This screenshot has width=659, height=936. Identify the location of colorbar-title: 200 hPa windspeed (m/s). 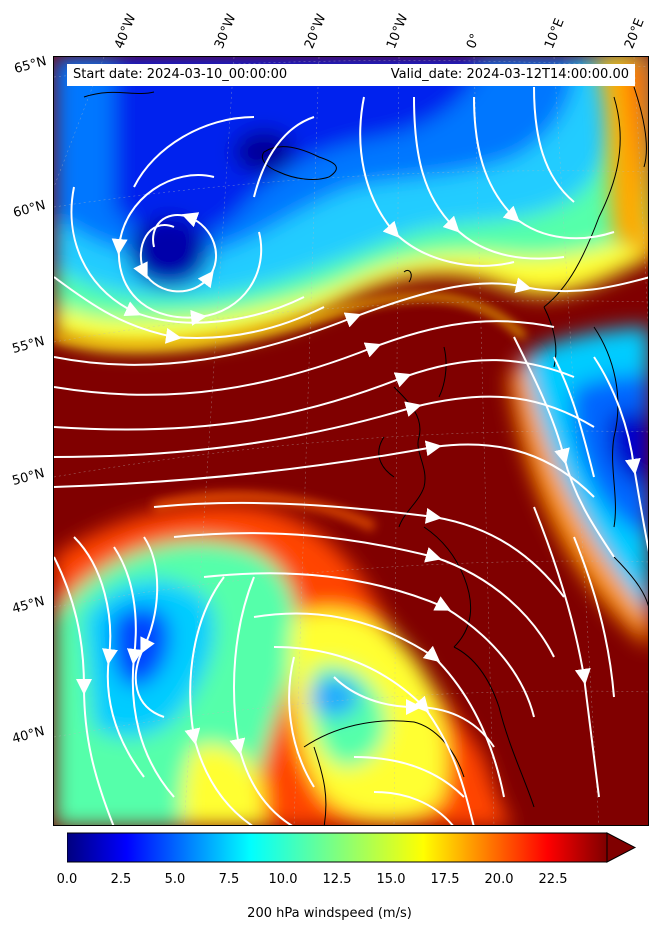
(329, 913).